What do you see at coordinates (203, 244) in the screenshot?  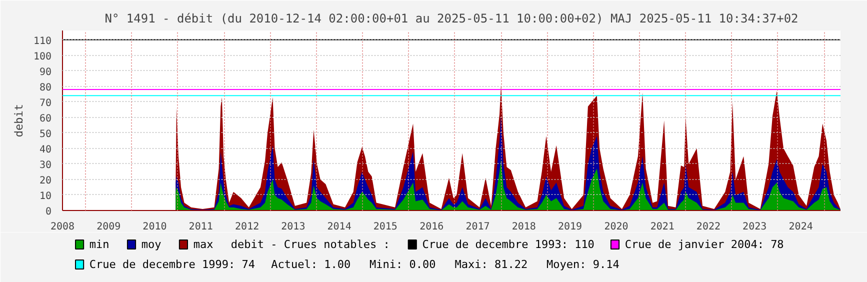 I see `legend-label: max` at bounding box center [203, 244].